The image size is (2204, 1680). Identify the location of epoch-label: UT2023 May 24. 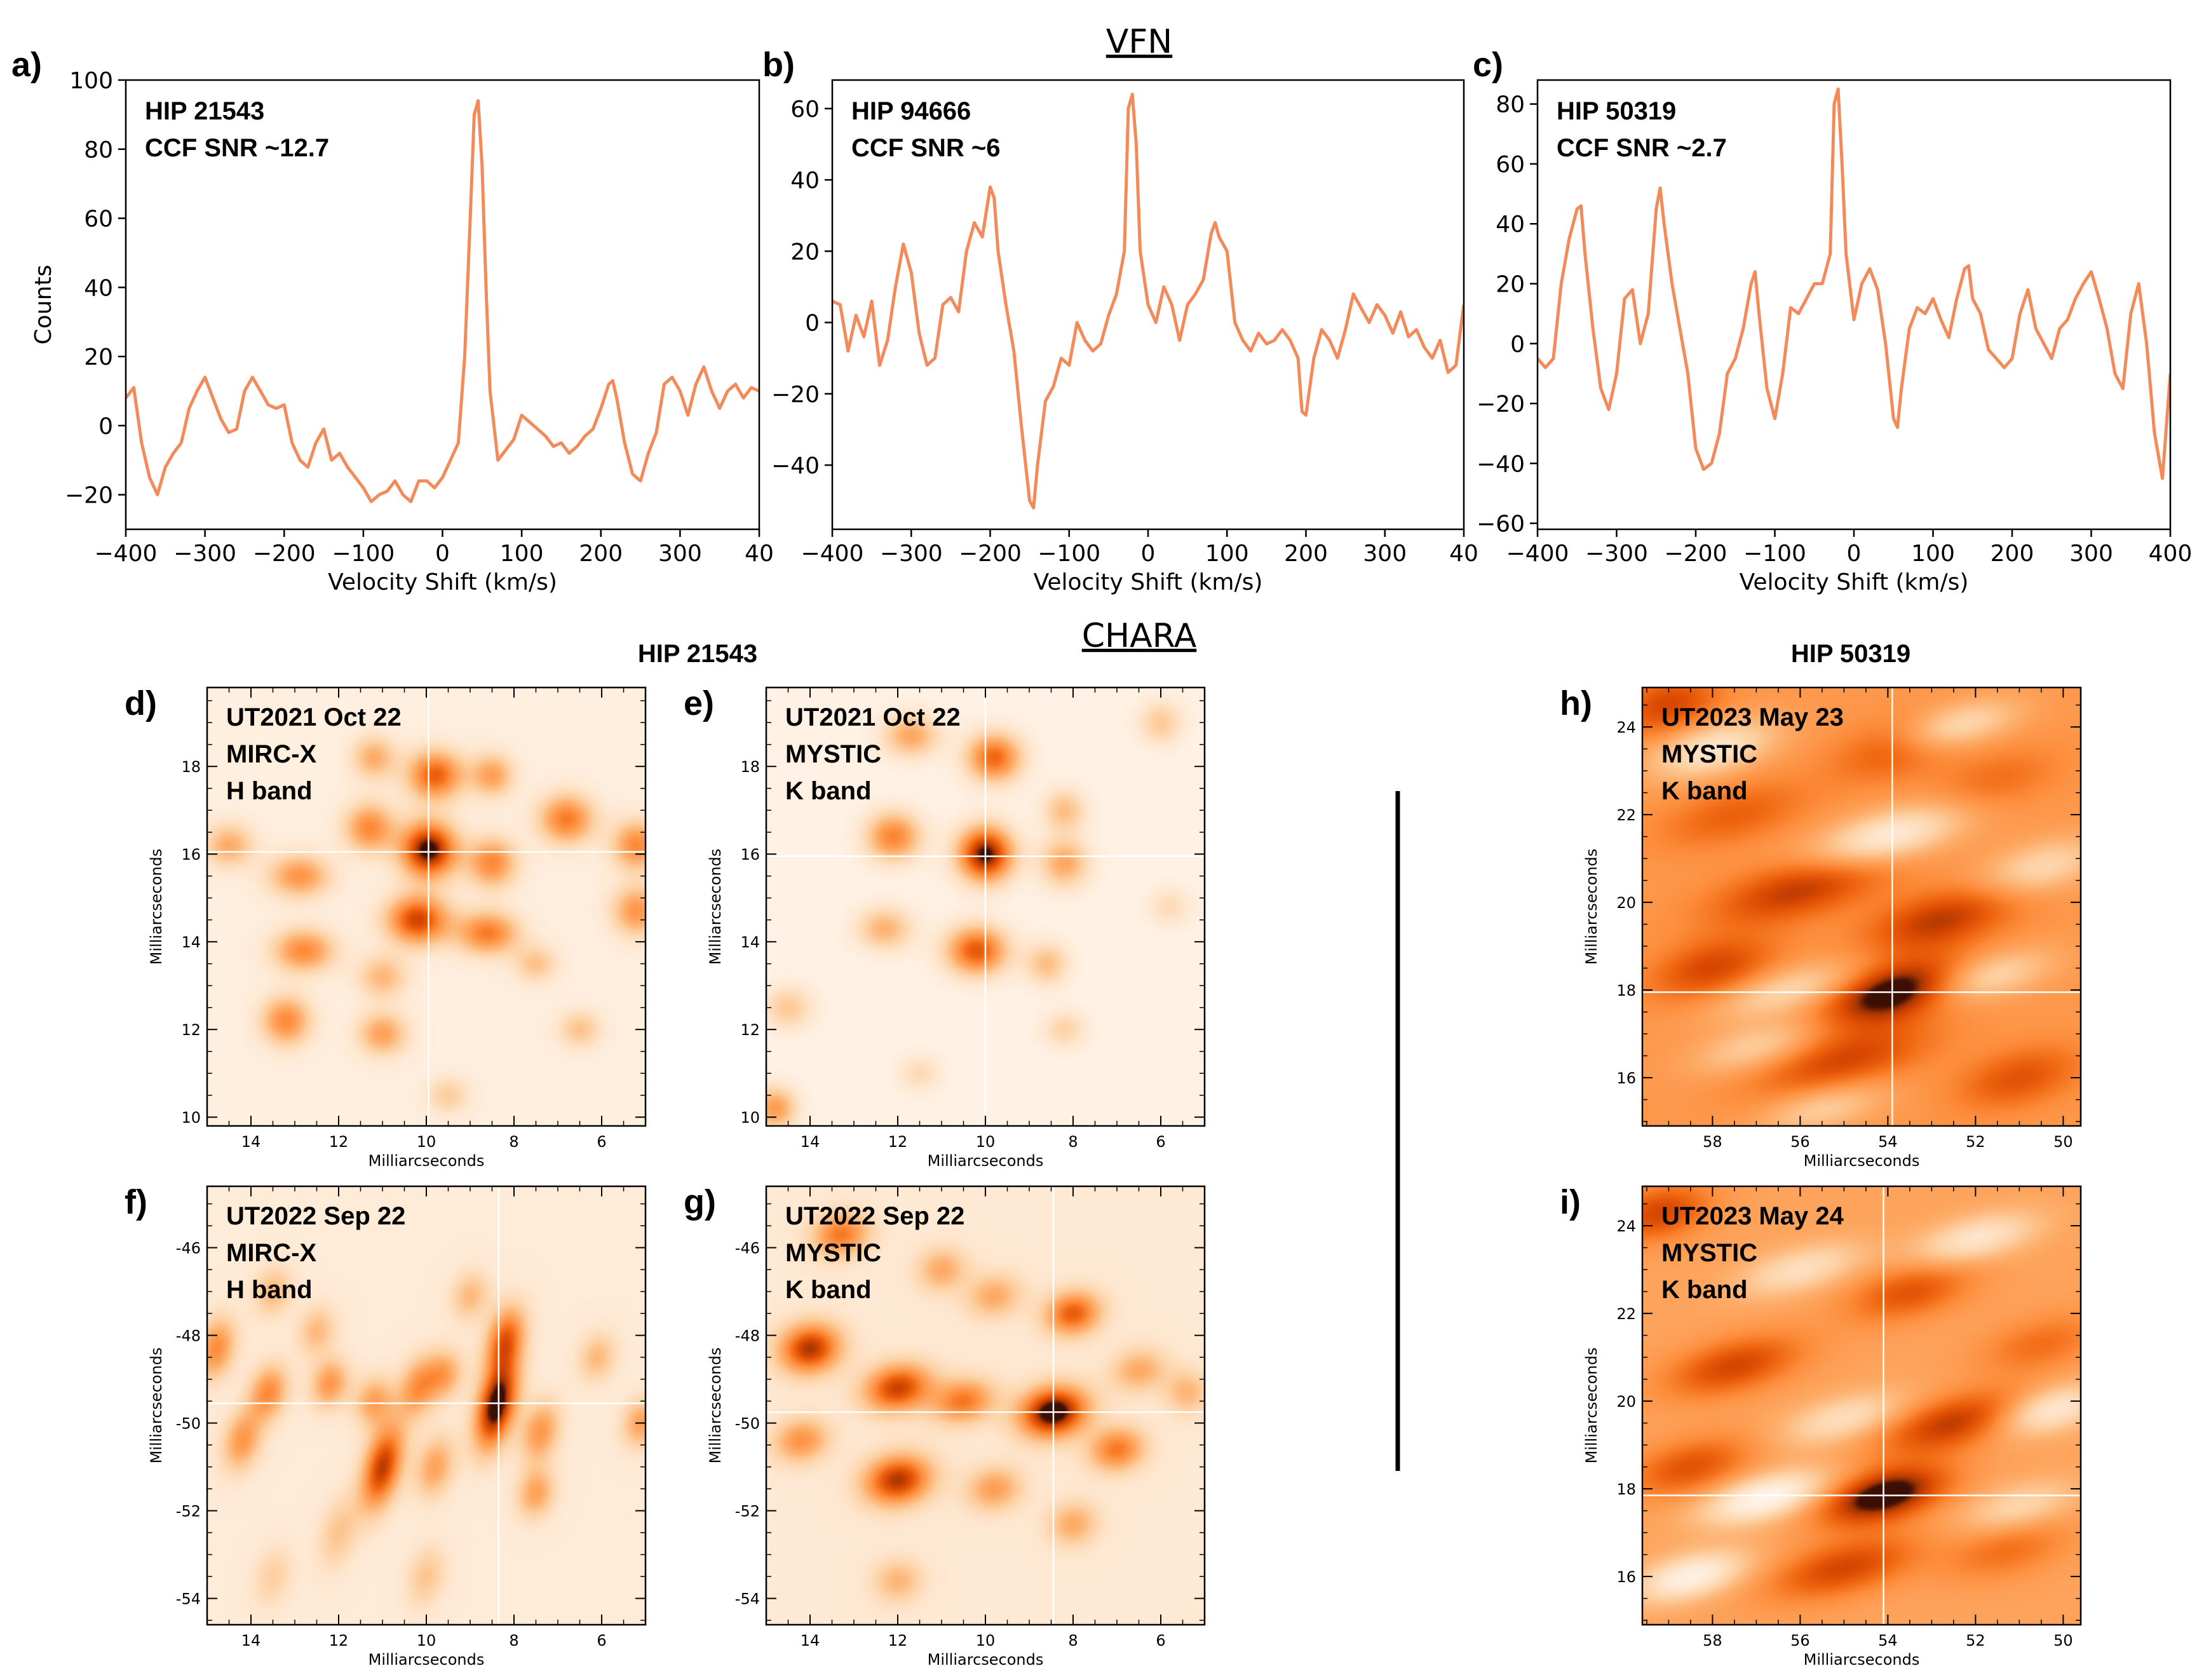
(1752, 1216).